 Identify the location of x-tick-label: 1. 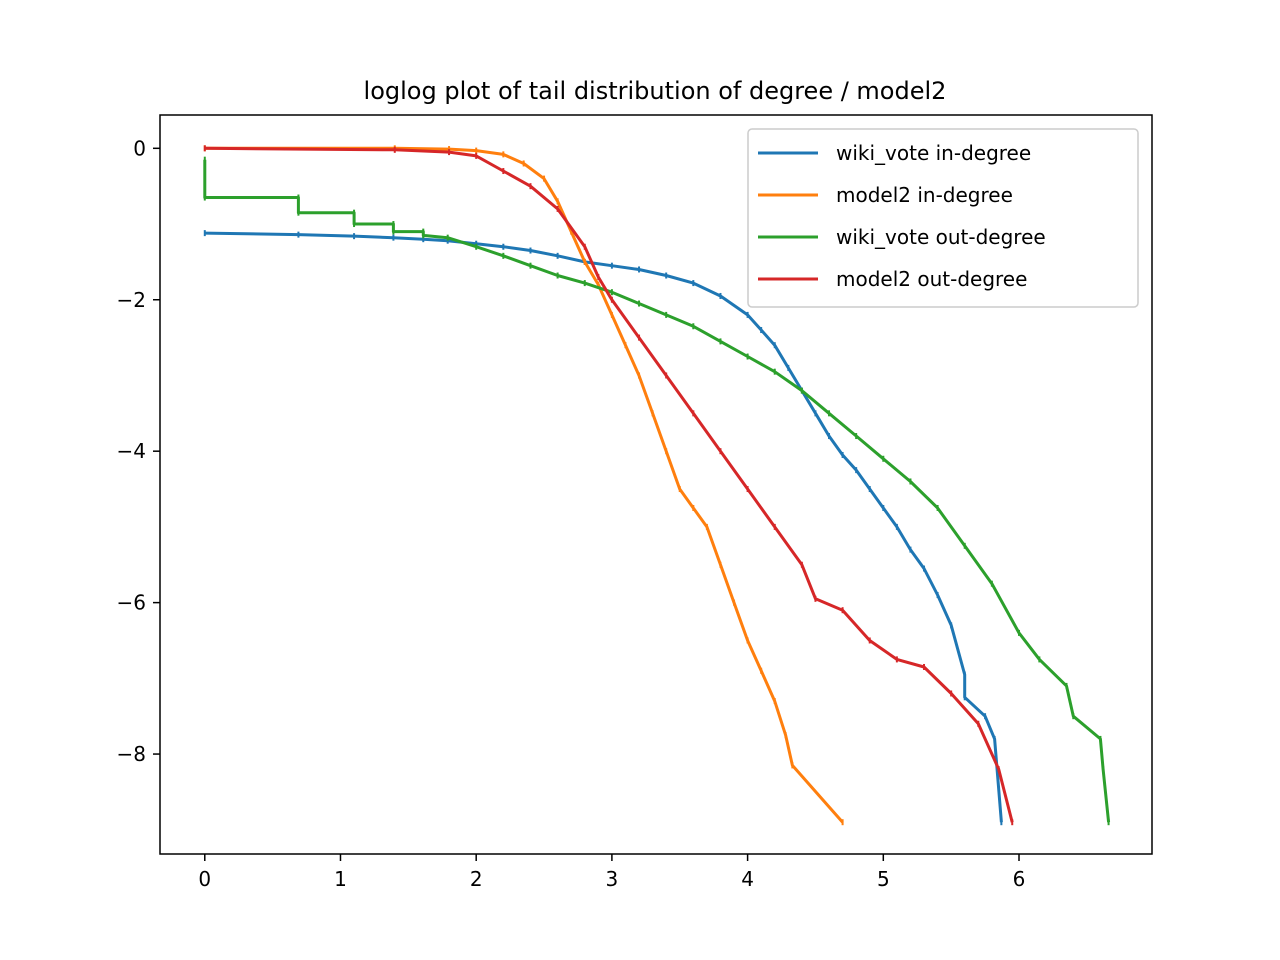
(340, 879).